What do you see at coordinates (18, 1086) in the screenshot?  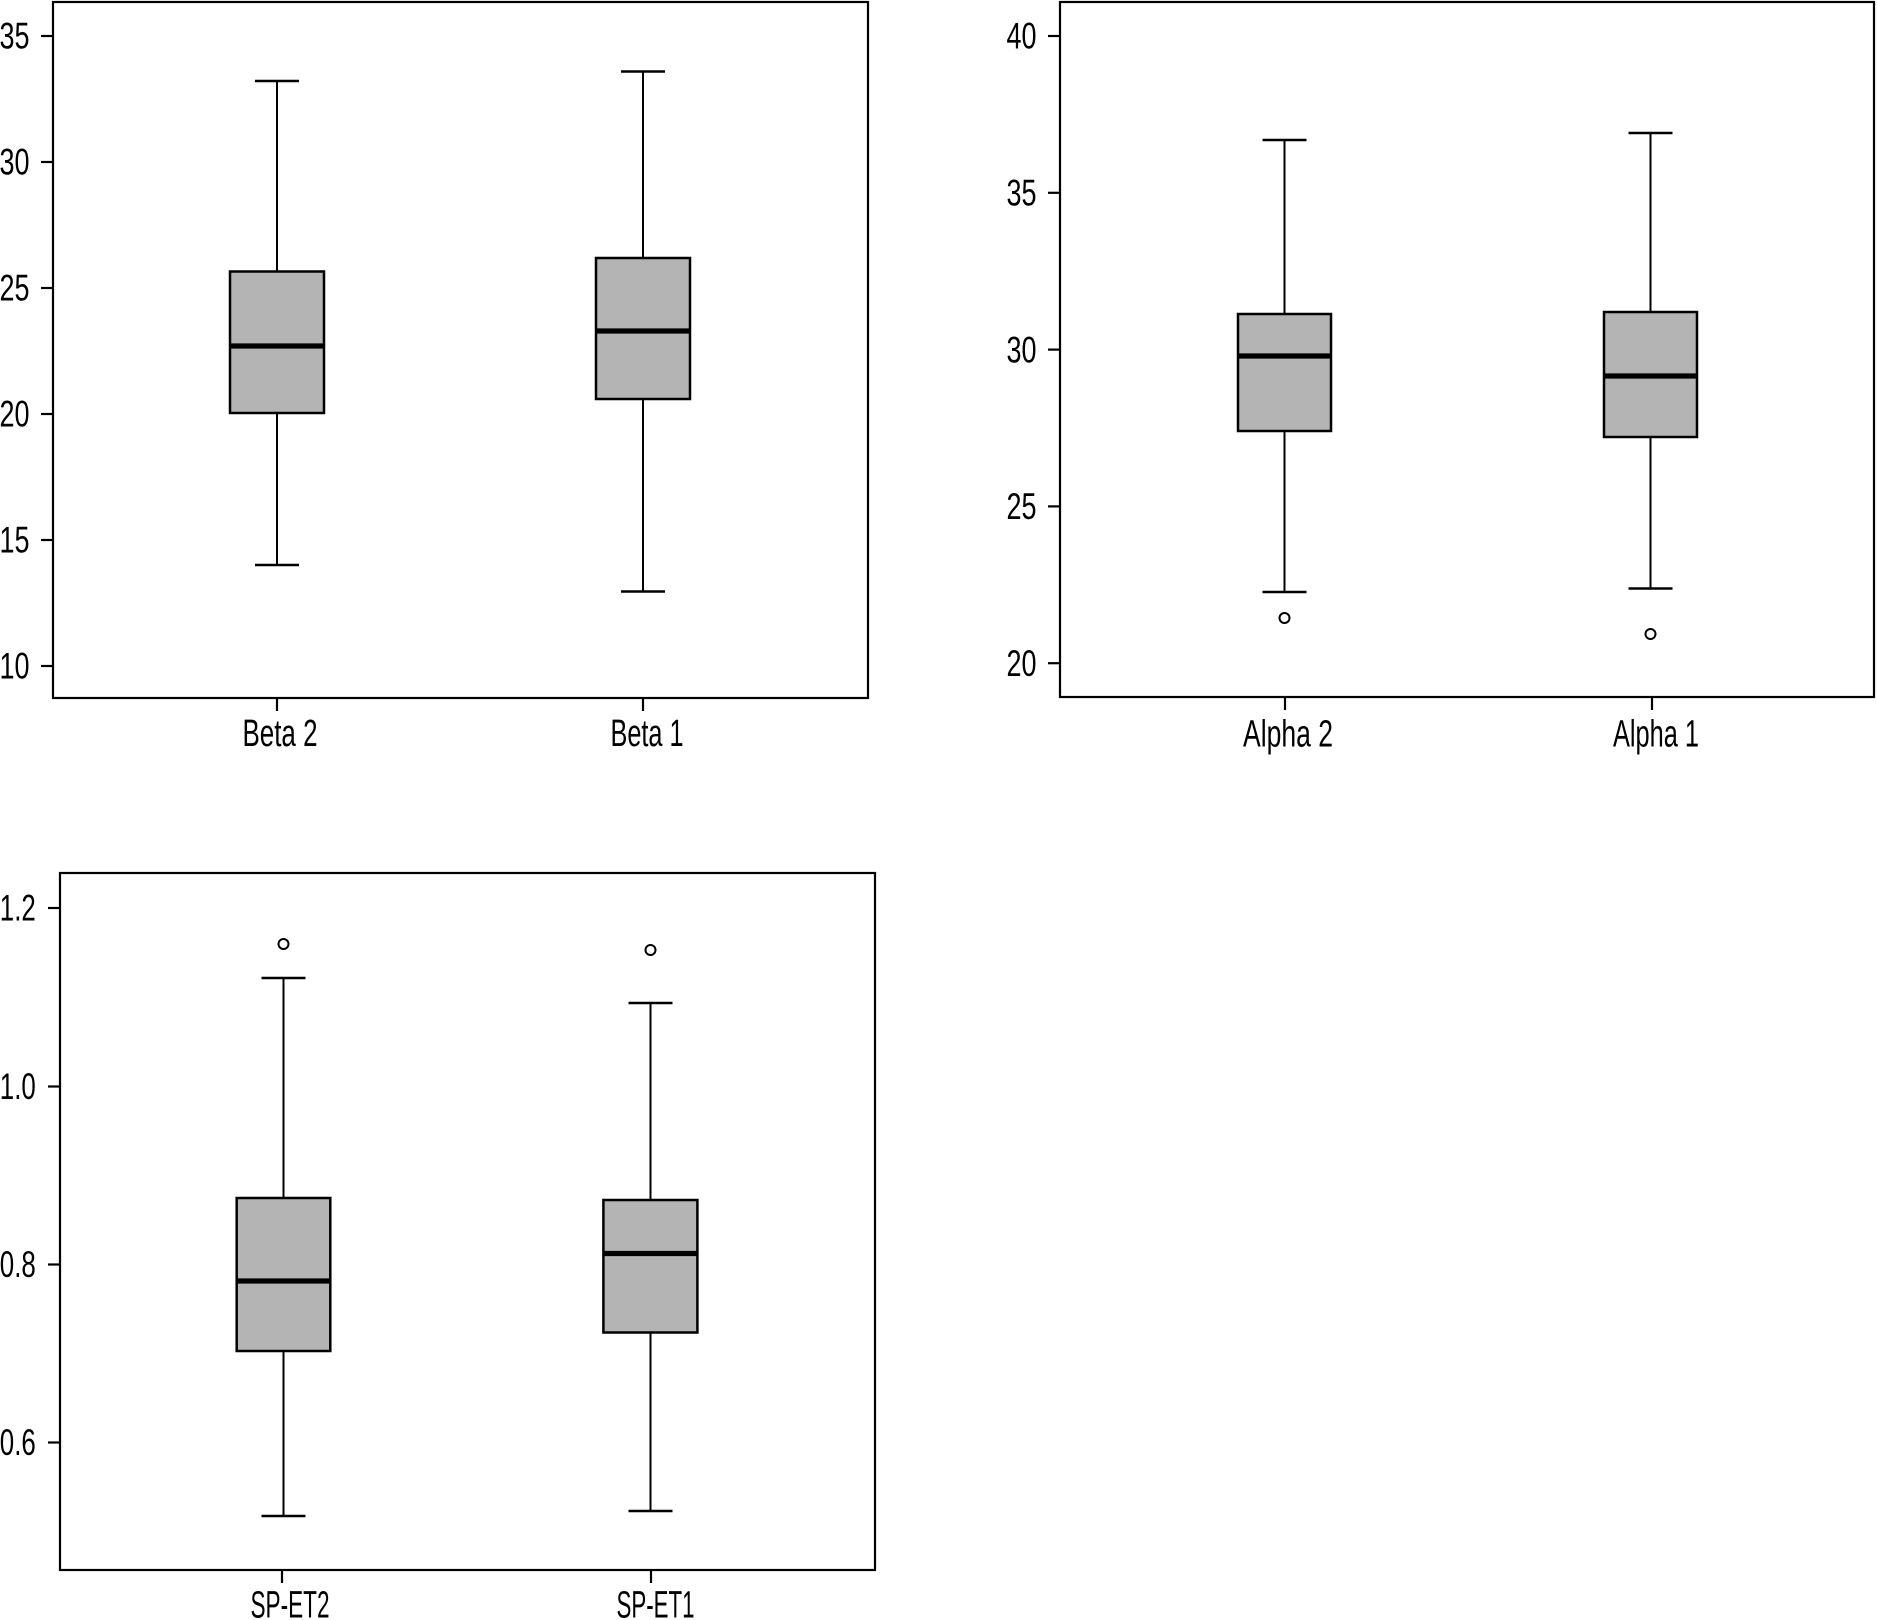 I see `svg-text: 1.0` at bounding box center [18, 1086].